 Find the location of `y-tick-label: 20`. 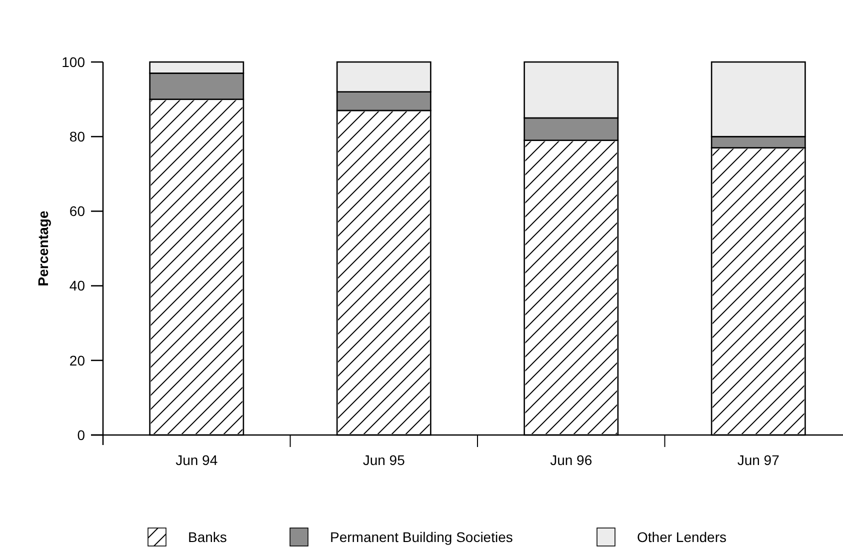

y-tick-label: 20 is located at coordinates (77, 360).